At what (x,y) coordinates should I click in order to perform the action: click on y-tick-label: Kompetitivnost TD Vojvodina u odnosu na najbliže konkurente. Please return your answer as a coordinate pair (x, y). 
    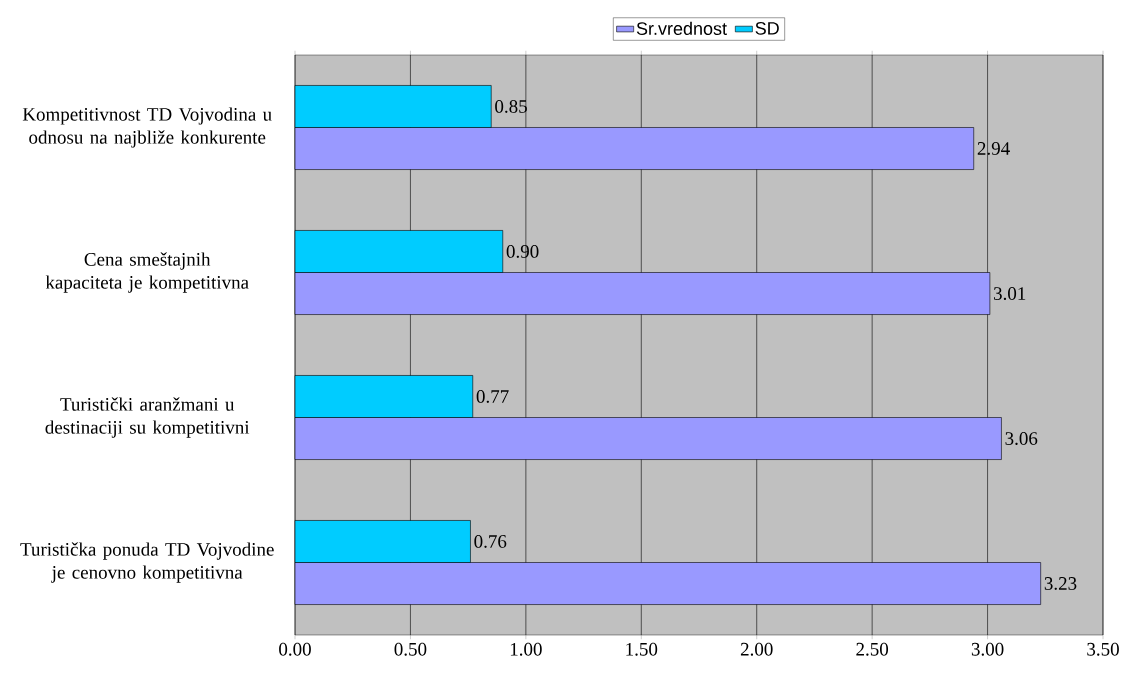
    Looking at the image, I should click on (147, 127).